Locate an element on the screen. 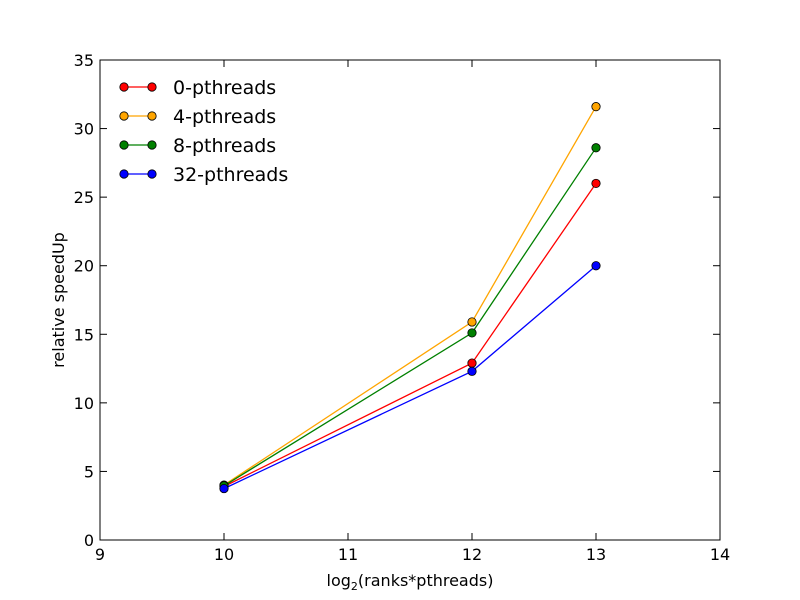 This screenshot has height=600, width=800. legend-label: 4-pthreads is located at coordinates (224, 117).